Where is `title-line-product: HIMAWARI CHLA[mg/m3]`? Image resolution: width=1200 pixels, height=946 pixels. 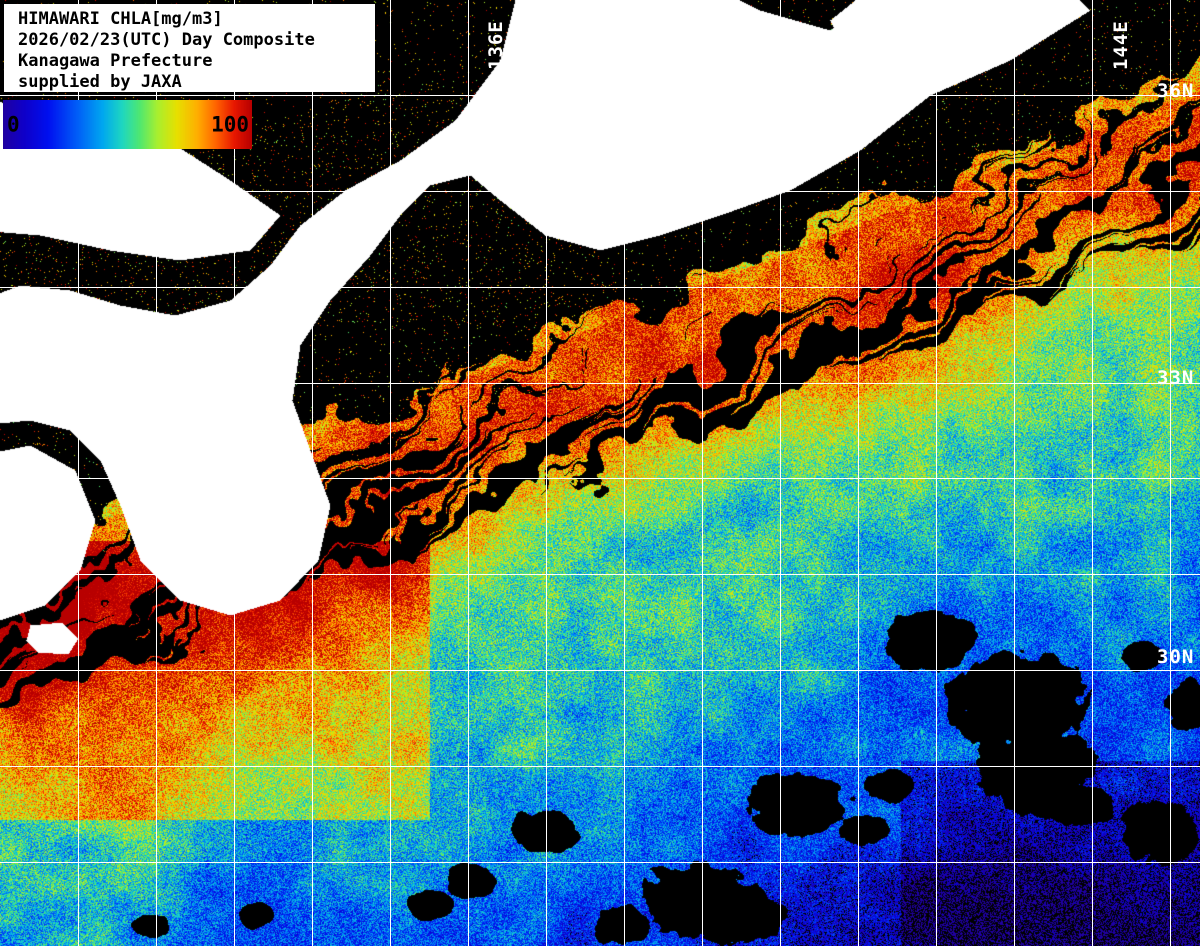
title-line-product: HIMAWARI CHLA[mg/m3] is located at coordinates (120, 19).